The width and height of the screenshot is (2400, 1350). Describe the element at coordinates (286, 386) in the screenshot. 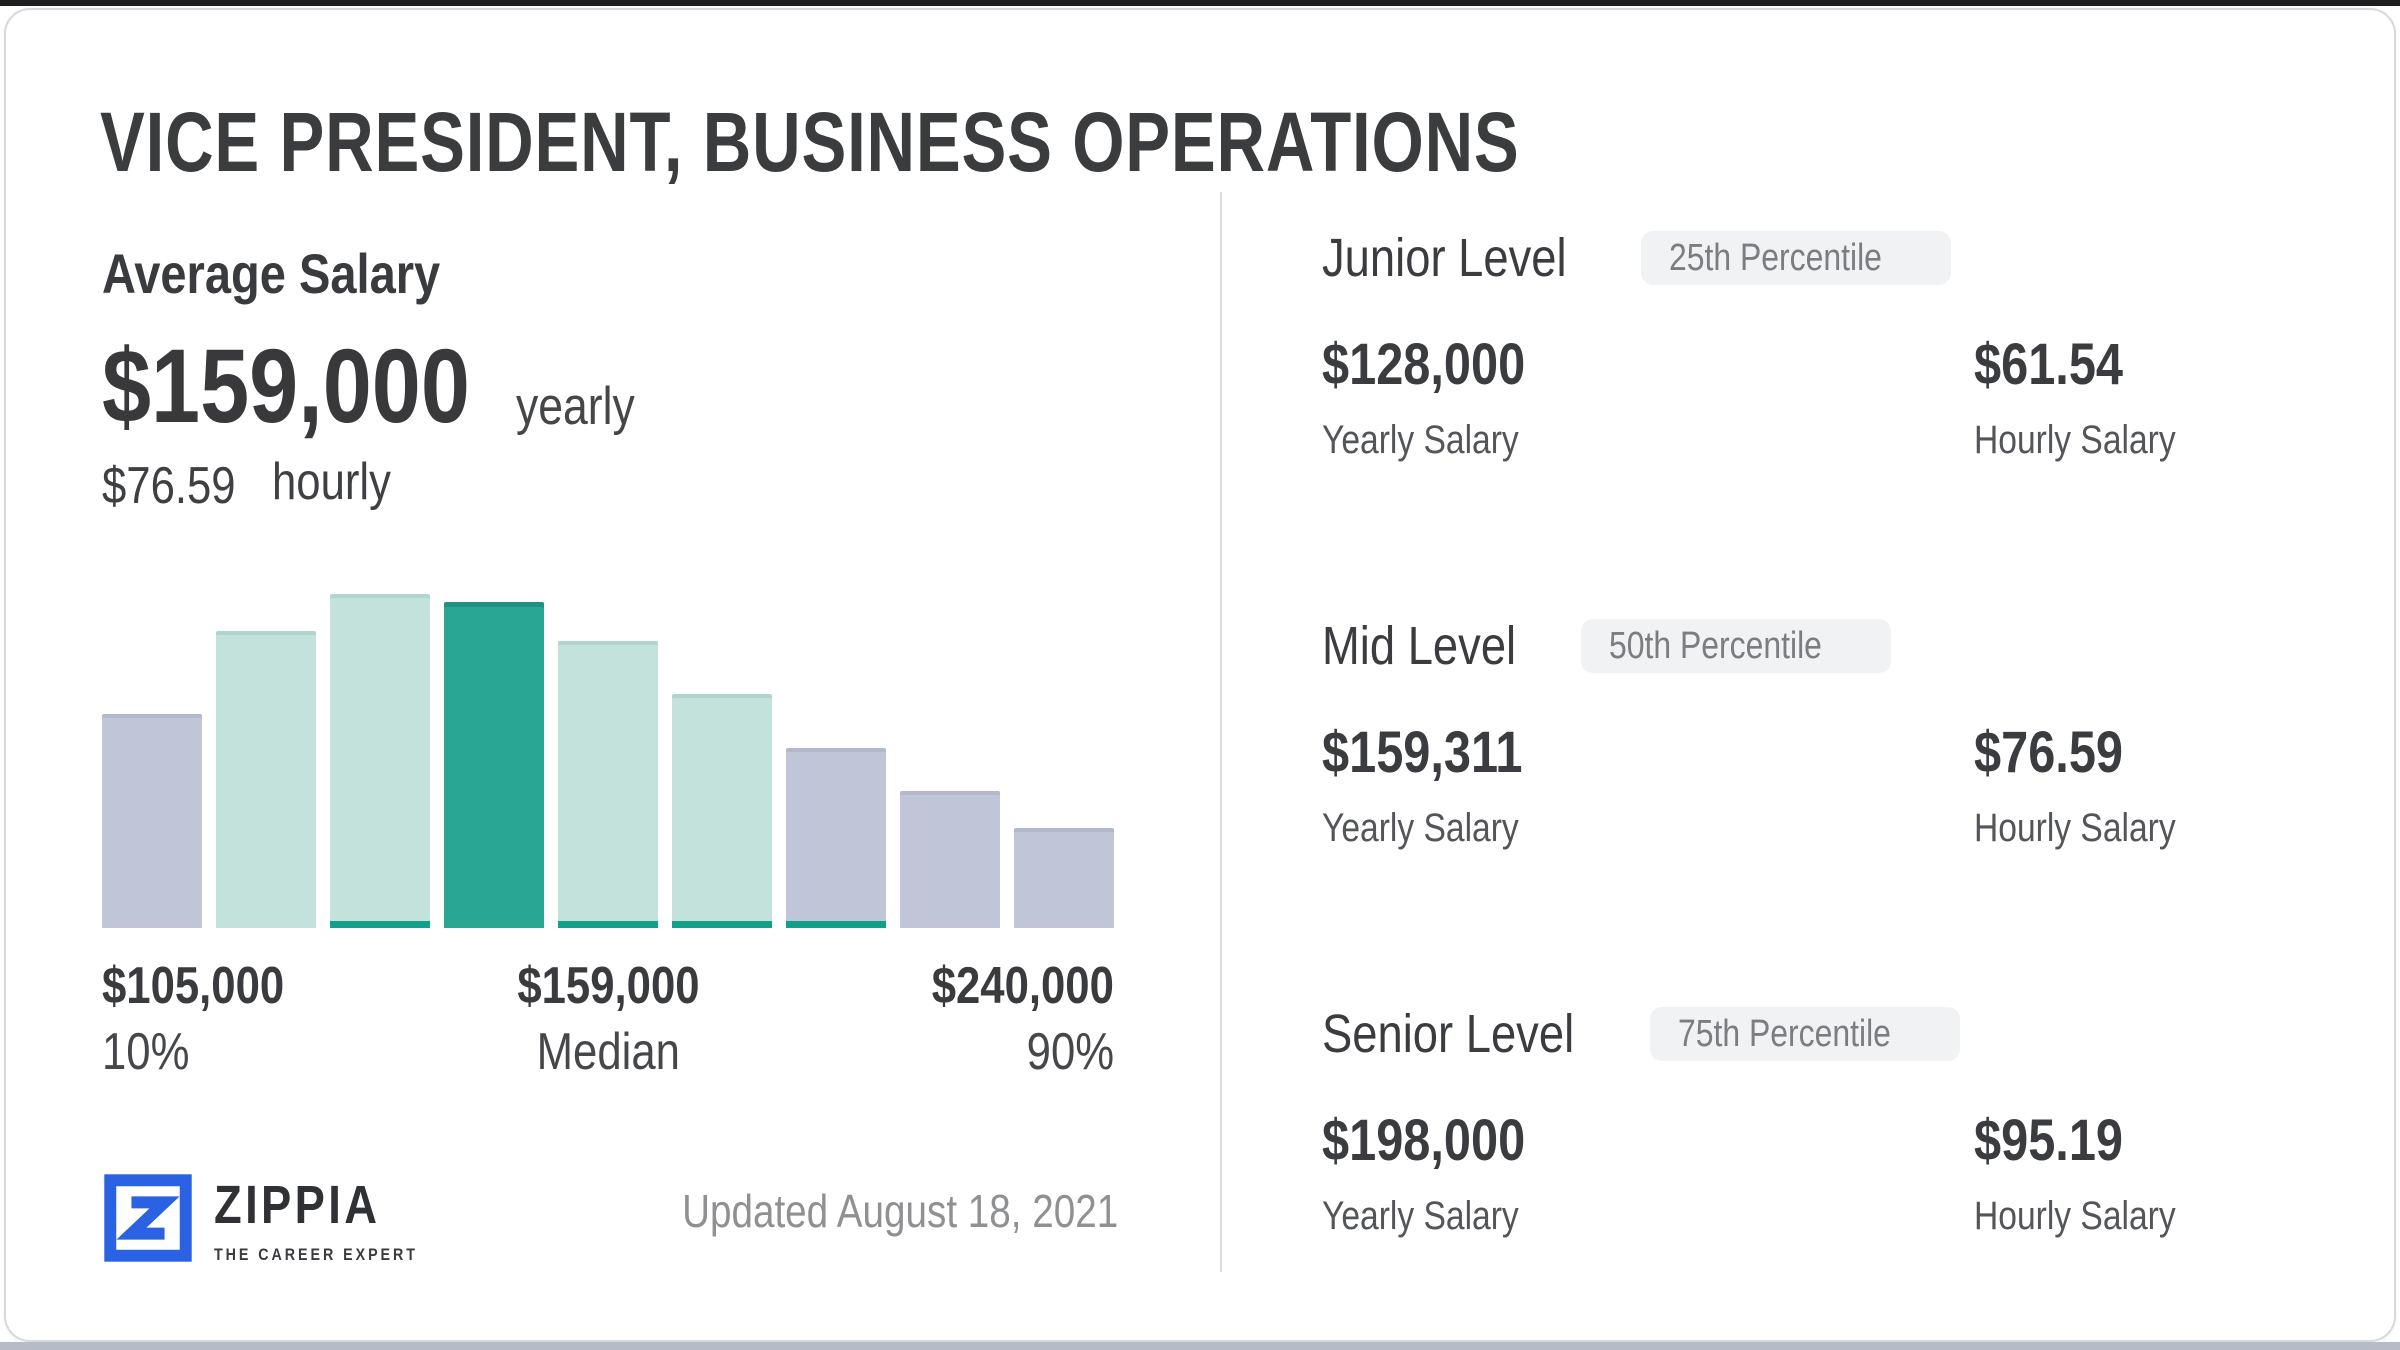

I see `average-yearly-salary-value: $159,000` at that location.